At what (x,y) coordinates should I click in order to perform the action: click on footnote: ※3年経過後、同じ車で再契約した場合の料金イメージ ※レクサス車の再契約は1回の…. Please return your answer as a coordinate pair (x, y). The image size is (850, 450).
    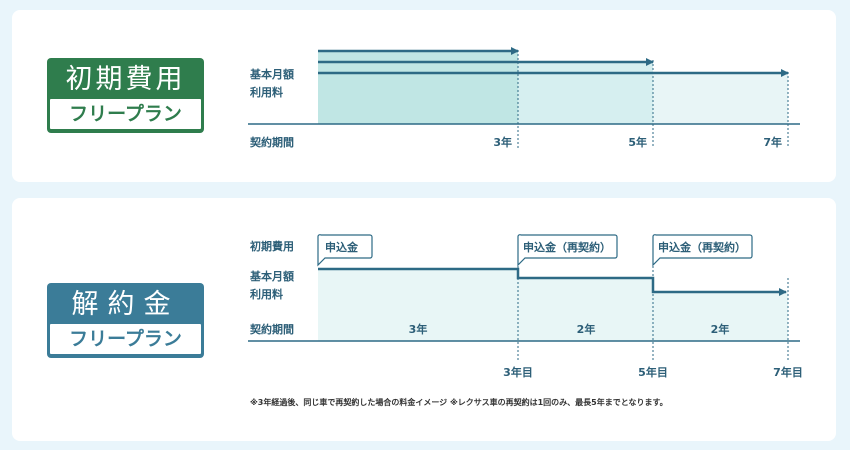
    Looking at the image, I should click on (459, 402).